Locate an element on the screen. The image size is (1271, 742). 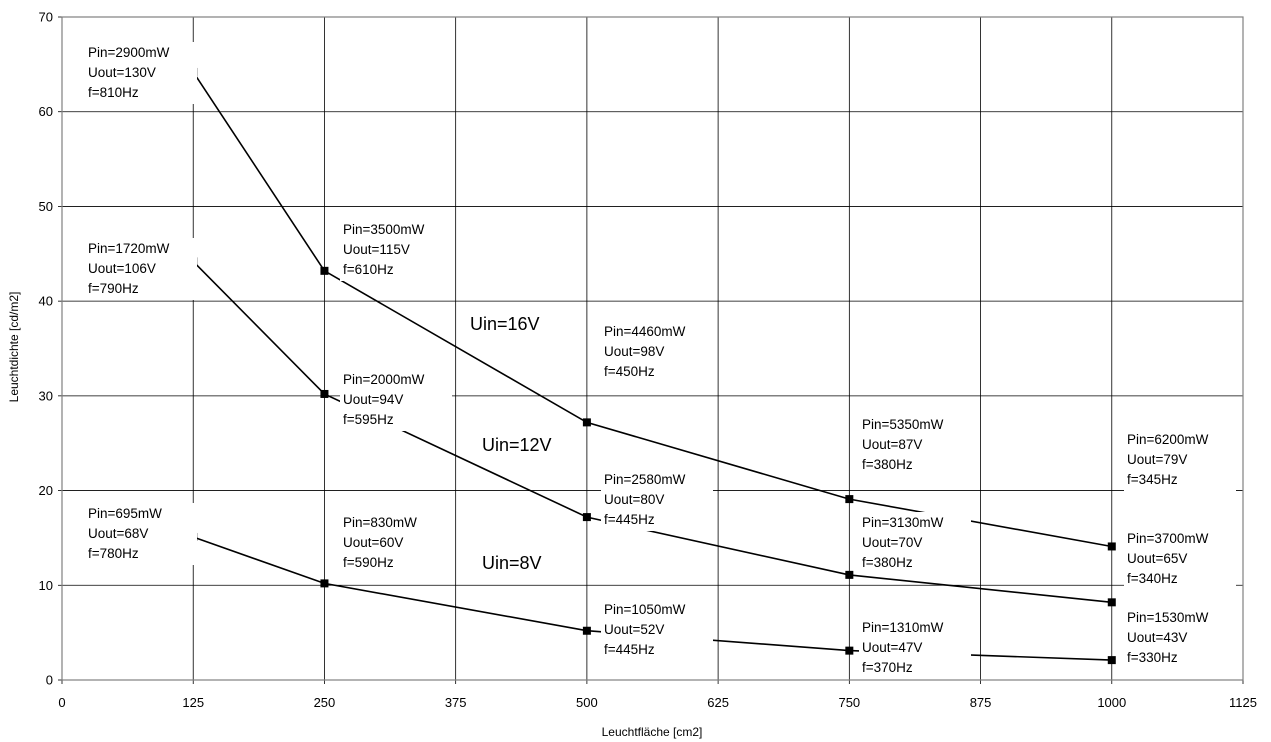
x-tick-label-125: 125 is located at coordinates (193, 702).